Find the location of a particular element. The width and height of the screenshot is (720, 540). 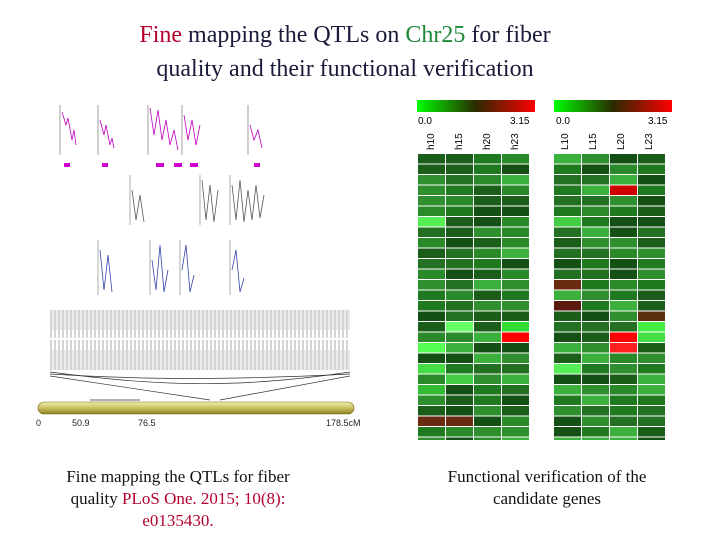

heatmap-grid-right is located at coordinates (609, 297).